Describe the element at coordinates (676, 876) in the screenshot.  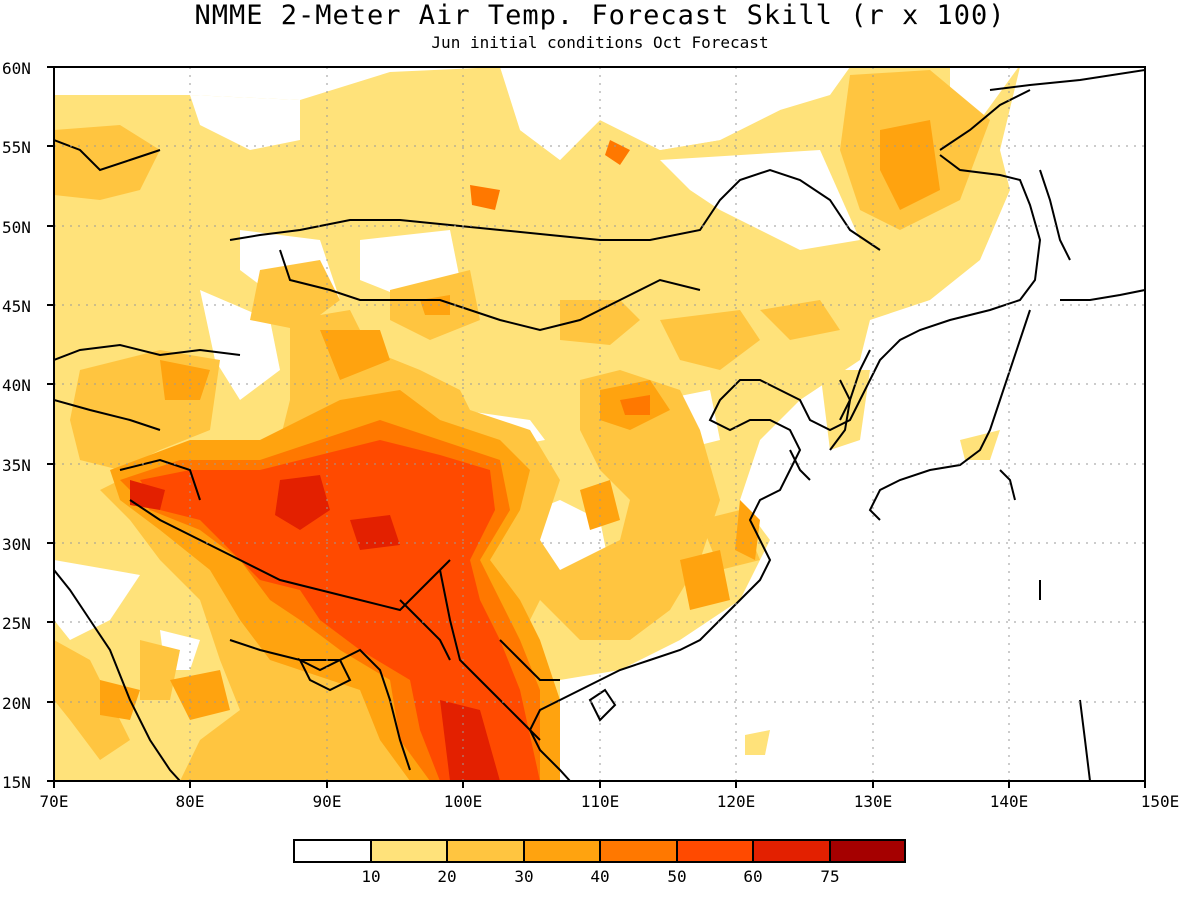
I see `colorbar-label: 50` at that location.